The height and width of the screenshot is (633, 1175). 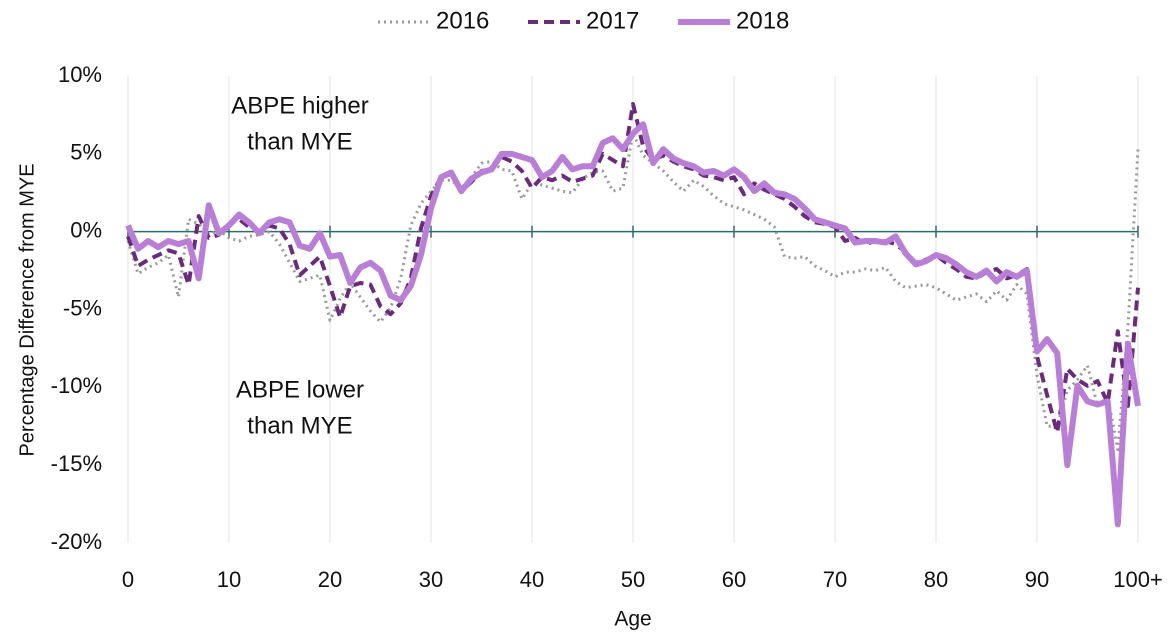 I want to click on y-tick-label: -5%, so click(x=82, y=307).